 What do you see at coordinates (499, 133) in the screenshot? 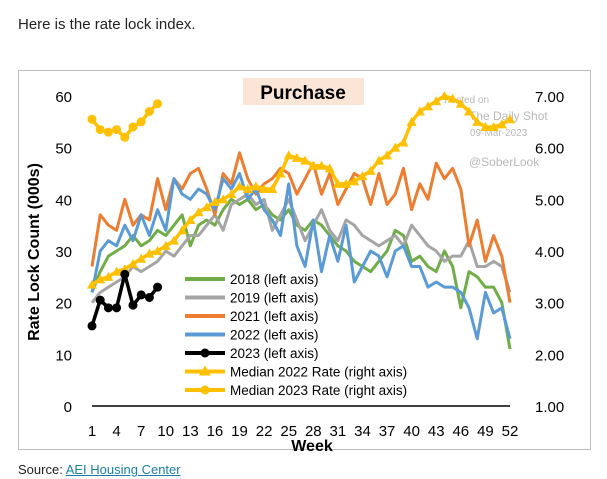
I see `watermark-line3: 09-Mar-2023` at bounding box center [499, 133].